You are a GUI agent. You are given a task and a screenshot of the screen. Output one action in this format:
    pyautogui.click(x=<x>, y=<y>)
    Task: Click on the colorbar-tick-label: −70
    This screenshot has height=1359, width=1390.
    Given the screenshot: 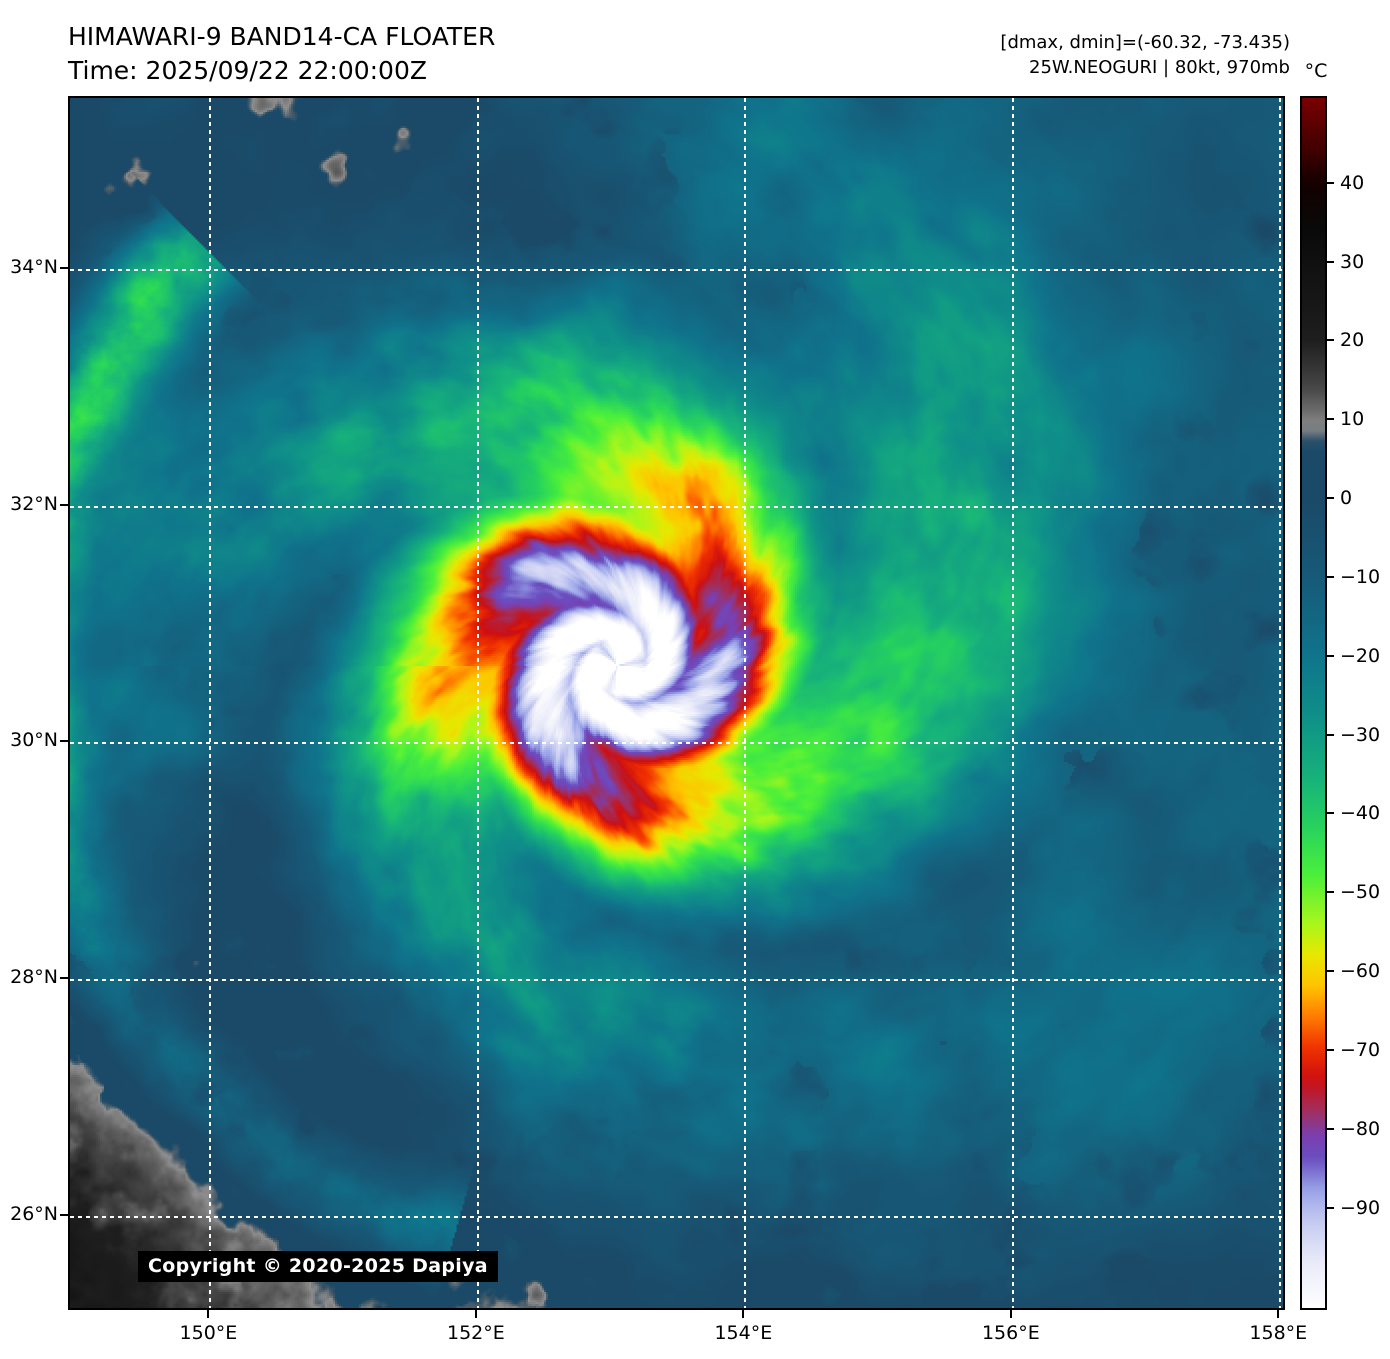 What is the action you would take?
    pyautogui.click(x=1360, y=1049)
    